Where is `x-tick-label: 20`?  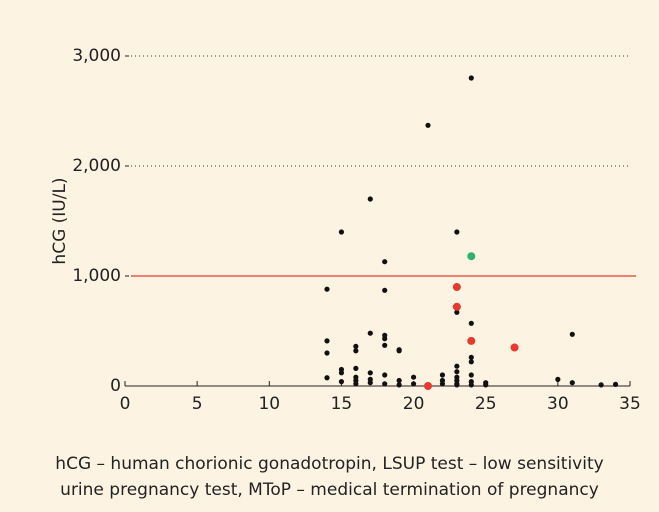
x-tick-label: 20 is located at coordinates (414, 404).